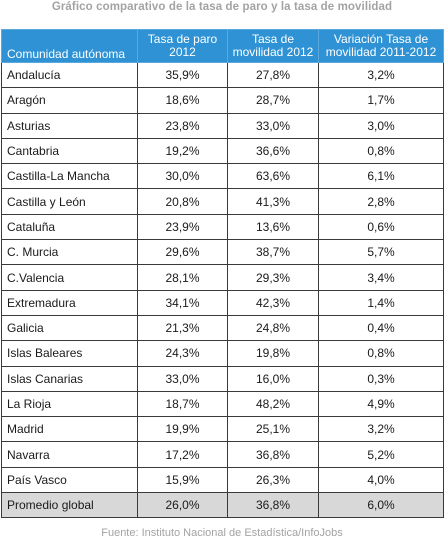  Describe the element at coordinates (273, 201) in the screenshot. I see `tasa-movilidad-cell: 41,3%` at that location.